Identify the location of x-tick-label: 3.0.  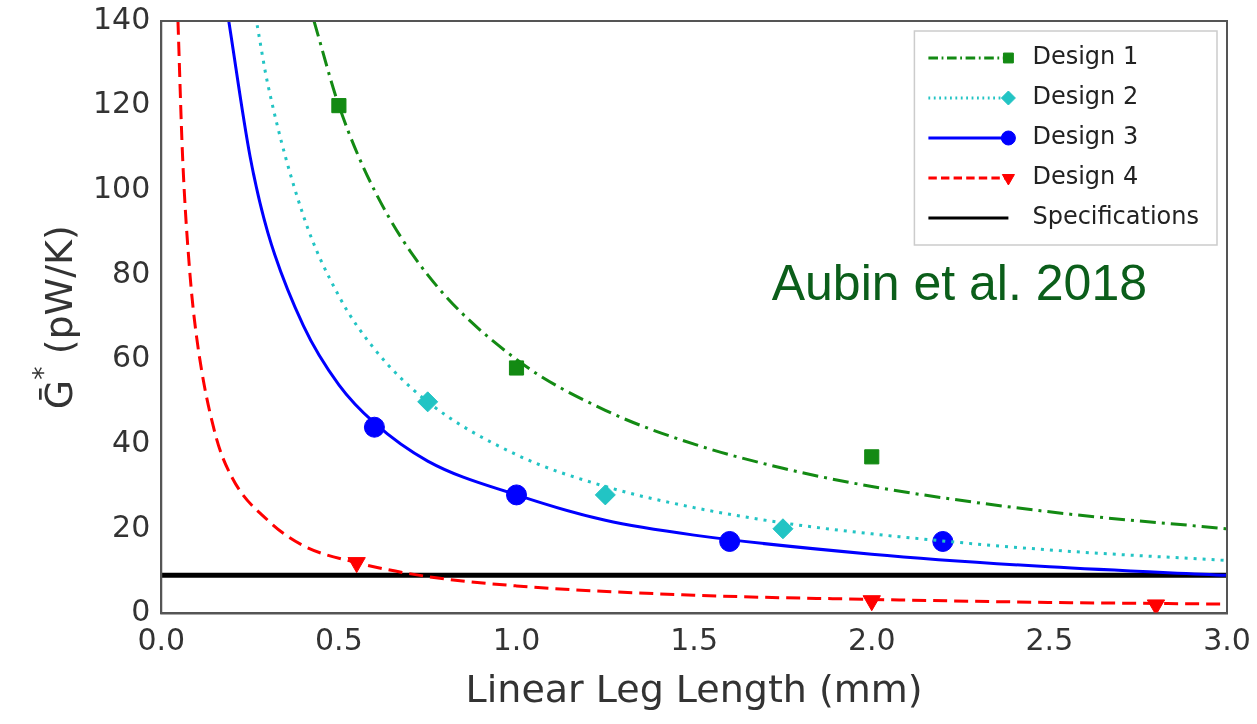
(1227, 640).